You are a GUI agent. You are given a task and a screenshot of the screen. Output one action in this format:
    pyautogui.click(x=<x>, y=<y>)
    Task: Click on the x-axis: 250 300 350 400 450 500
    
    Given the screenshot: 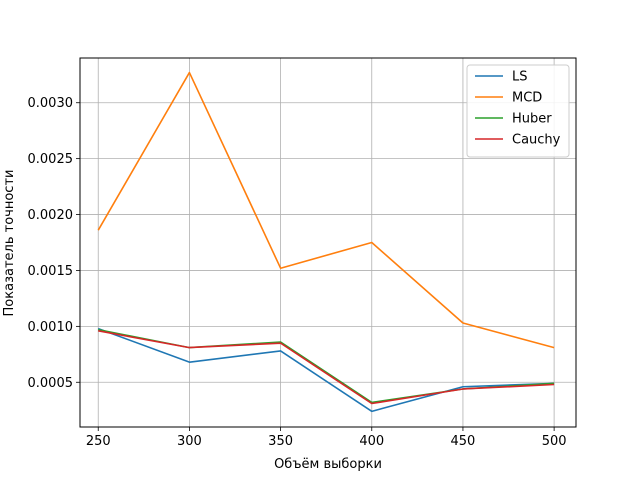 What is the action you would take?
    pyautogui.click(x=326, y=438)
    